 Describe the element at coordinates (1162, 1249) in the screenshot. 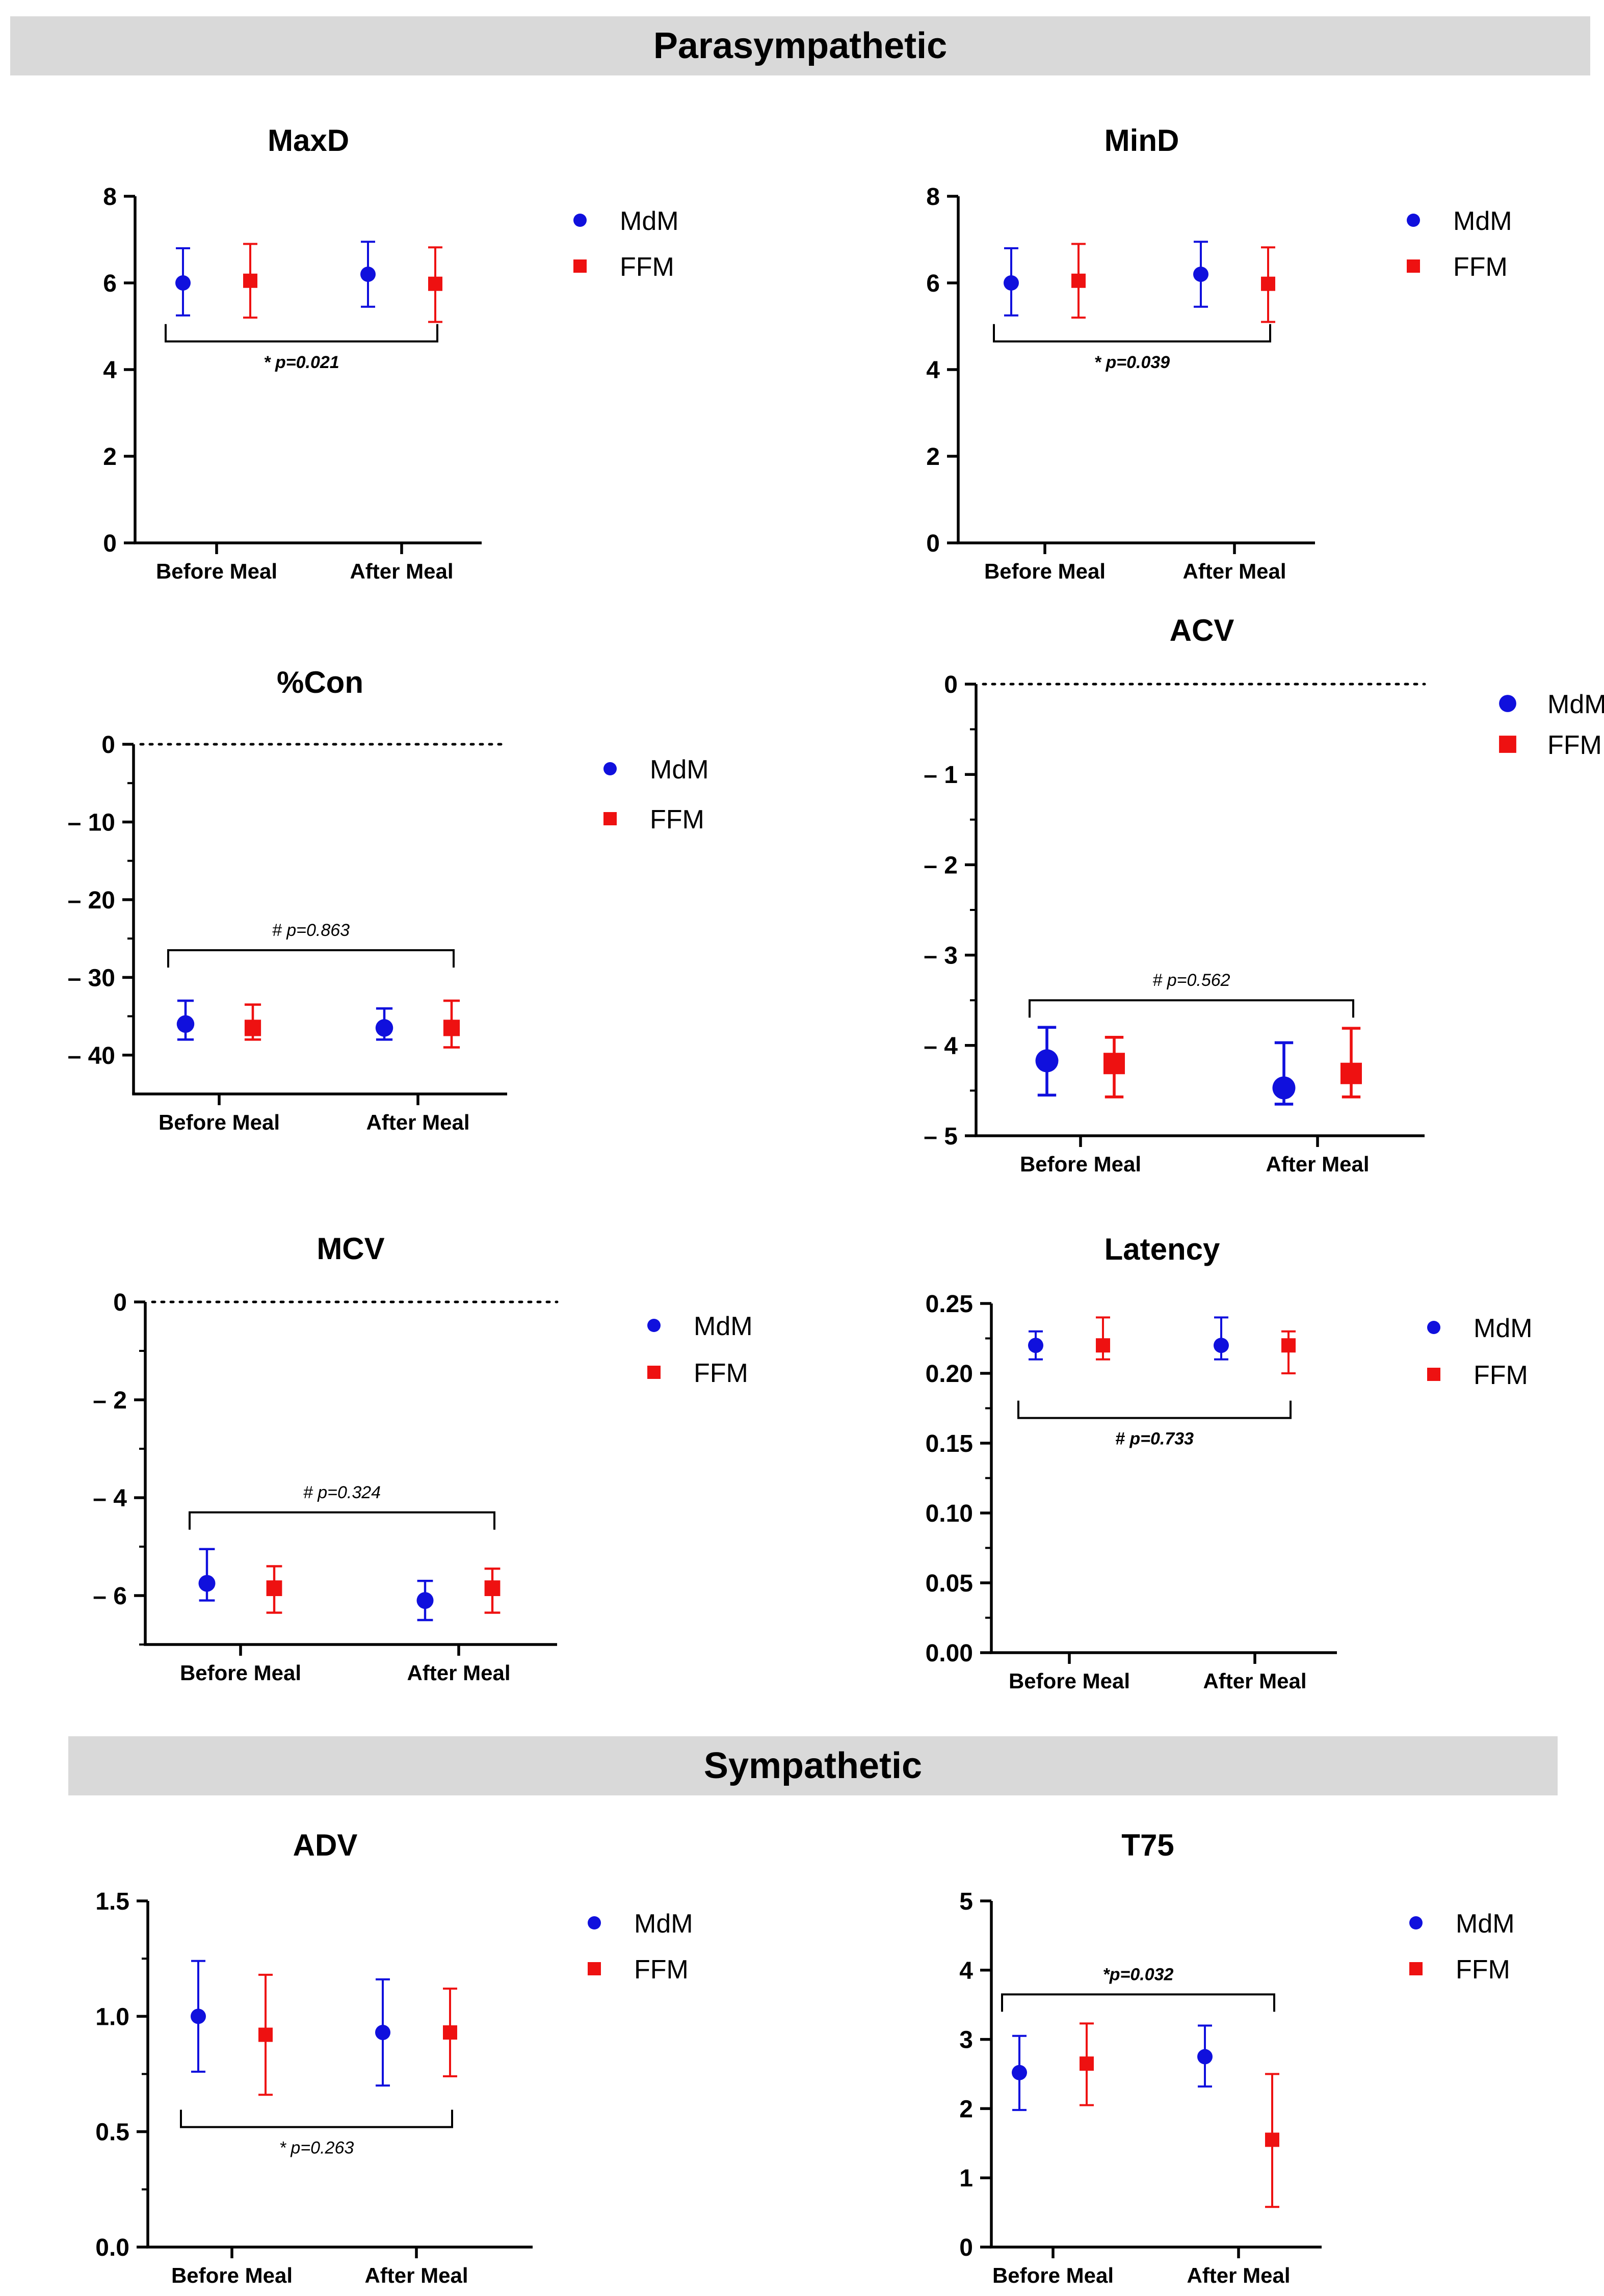

I see `chart-title: Latency` at that location.